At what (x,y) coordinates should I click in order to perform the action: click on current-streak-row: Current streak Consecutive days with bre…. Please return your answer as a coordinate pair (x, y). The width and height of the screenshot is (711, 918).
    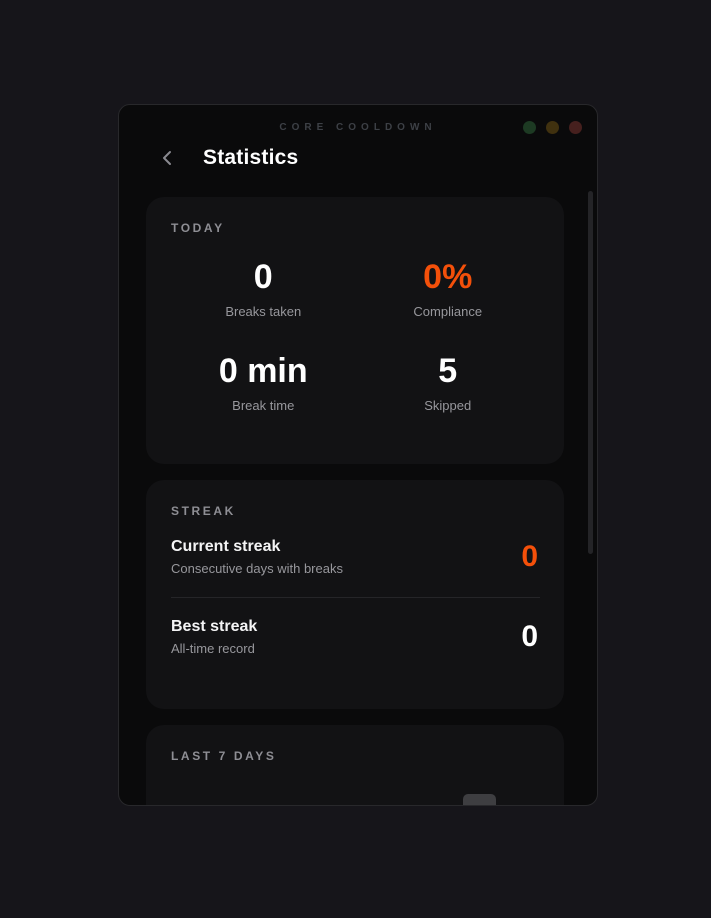
    Looking at the image, I should click on (355, 557).